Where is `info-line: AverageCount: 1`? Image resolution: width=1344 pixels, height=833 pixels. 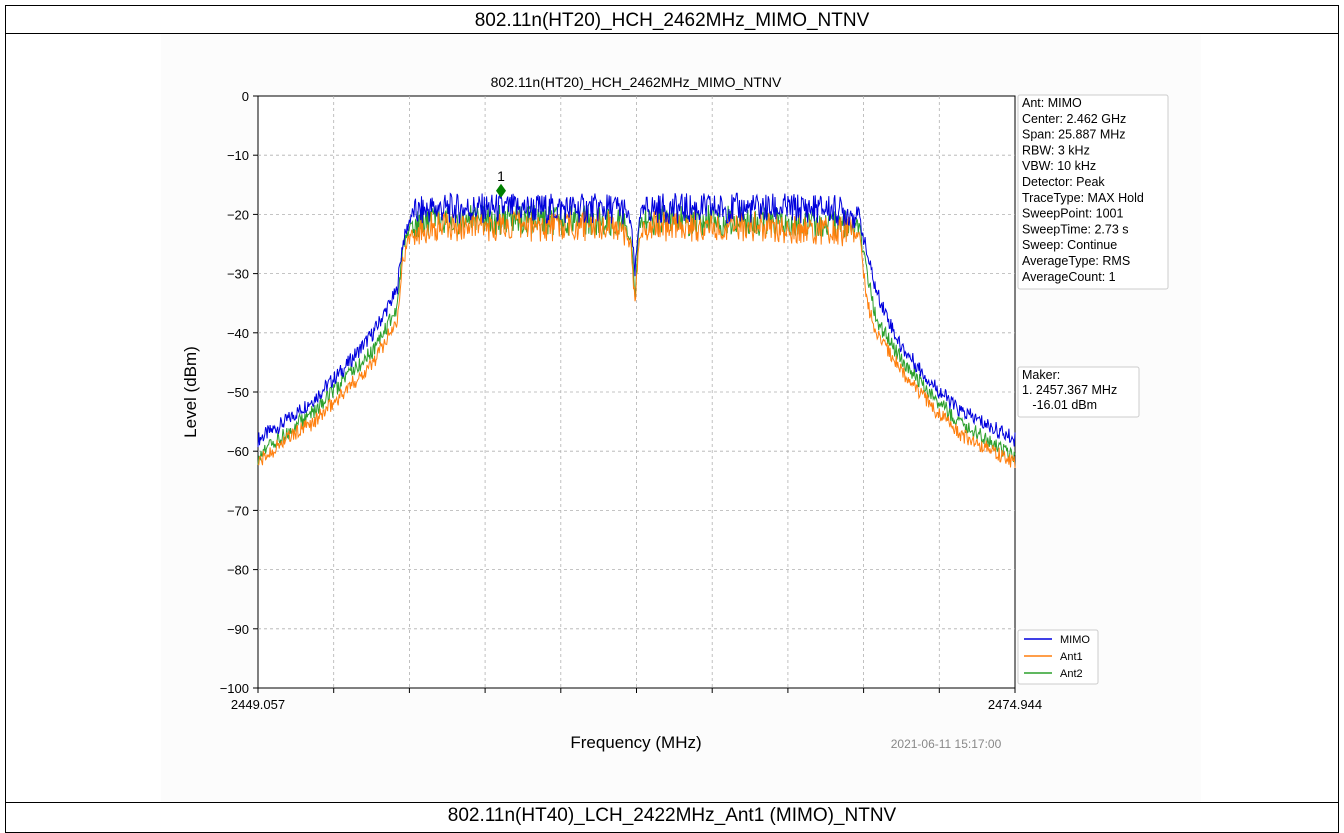
info-line: AverageCount: 1 is located at coordinates (1069, 277).